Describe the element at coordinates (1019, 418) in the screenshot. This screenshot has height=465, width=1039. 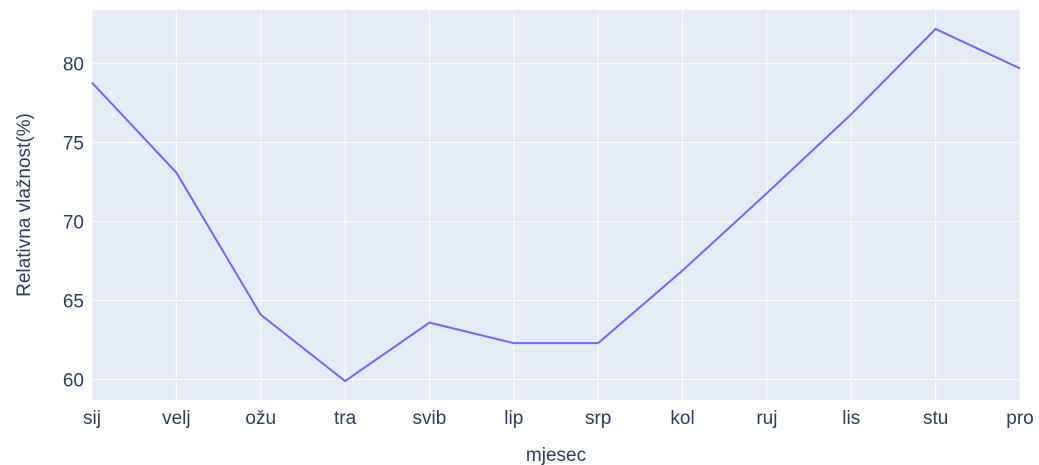
I see `x-tick-label: pro` at that location.